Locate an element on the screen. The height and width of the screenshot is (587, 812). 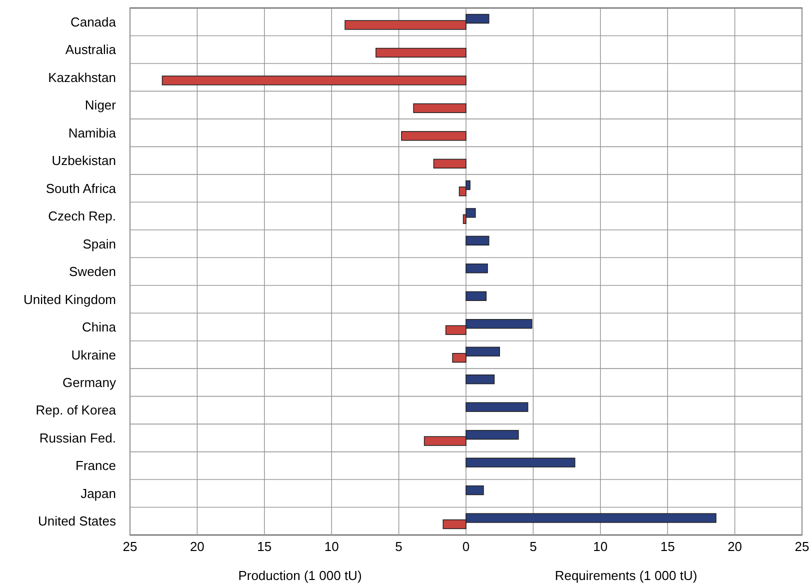
y-tick-label: Japan is located at coordinates (98, 493).